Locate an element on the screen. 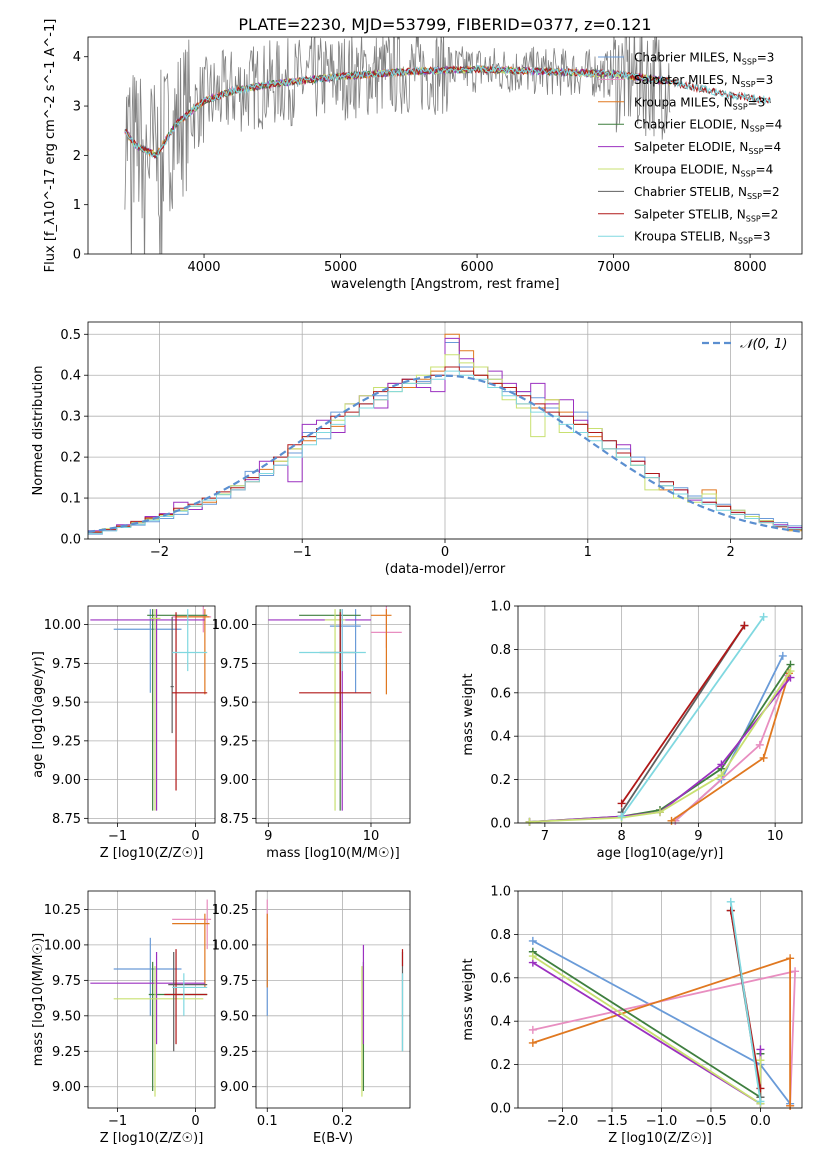  histogram-series is located at coordinates (445, 452).